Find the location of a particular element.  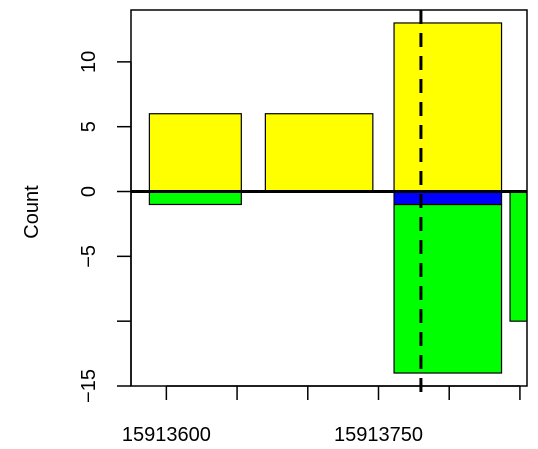

x-tick-label: 15913600 is located at coordinates (166, 435).